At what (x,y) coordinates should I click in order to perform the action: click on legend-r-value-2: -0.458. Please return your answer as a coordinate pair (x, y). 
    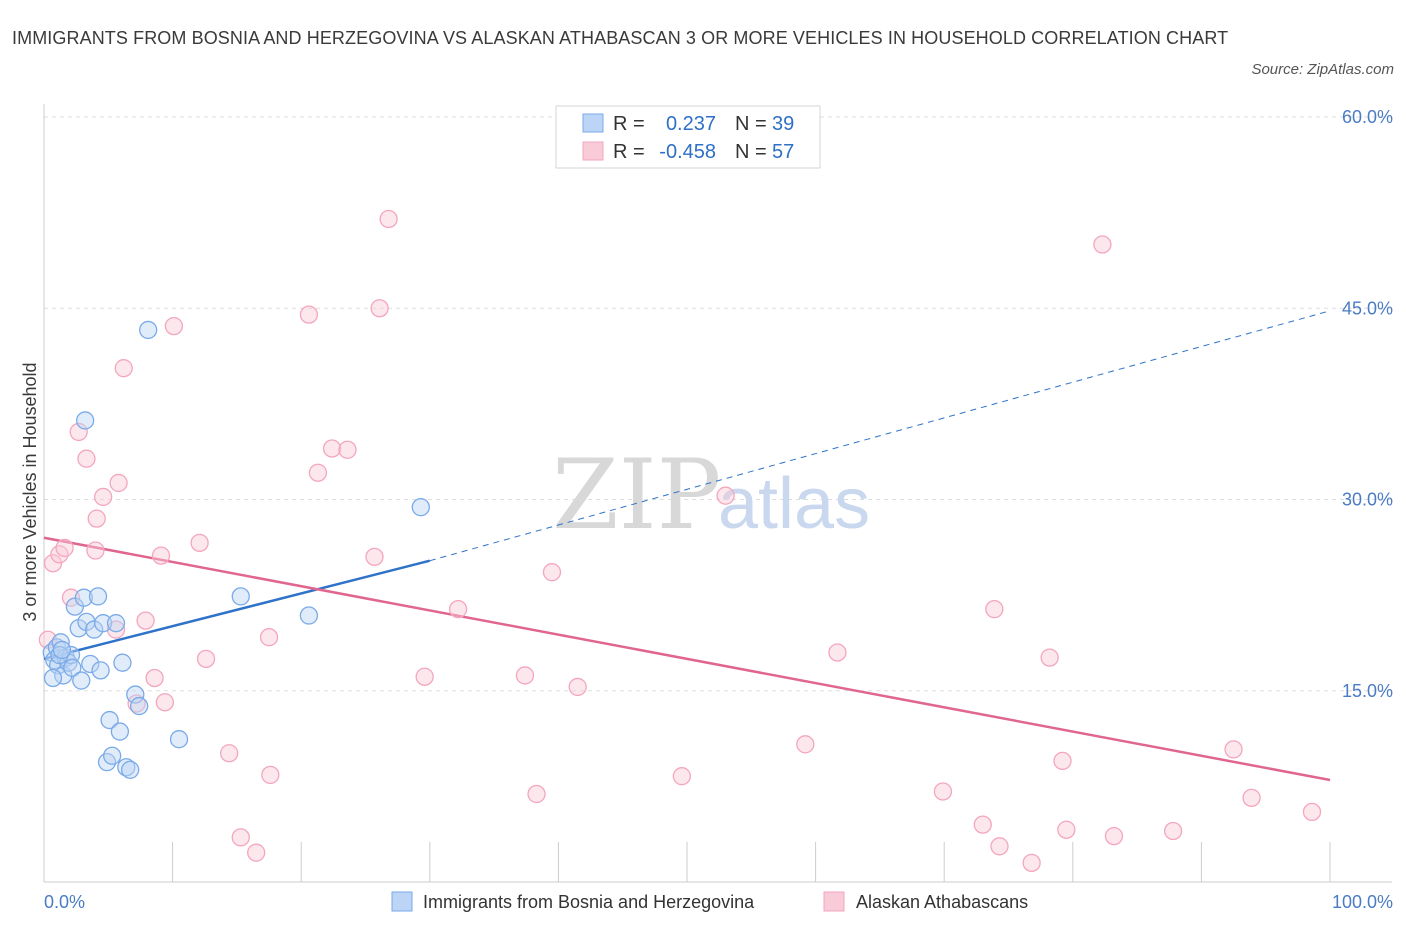
    Looking at the image, I should click on (687, 152).